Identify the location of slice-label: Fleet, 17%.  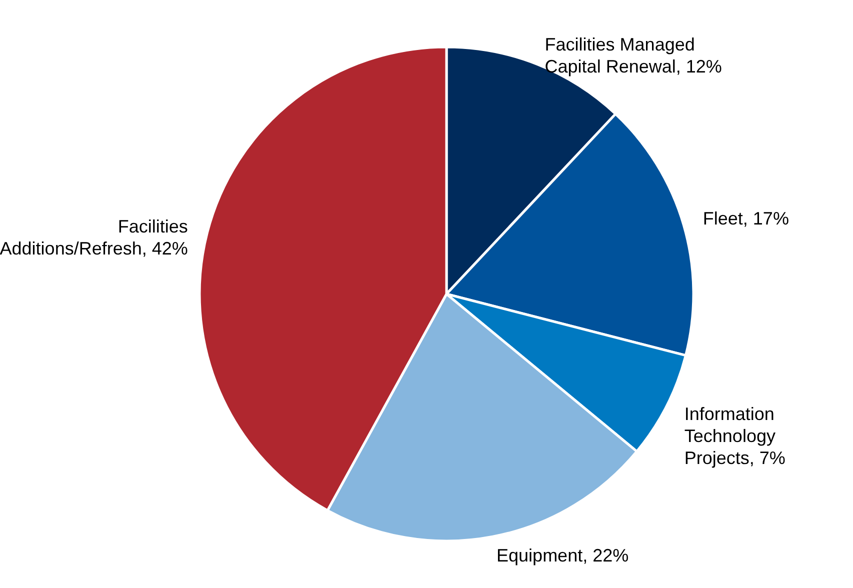
(745, 218).